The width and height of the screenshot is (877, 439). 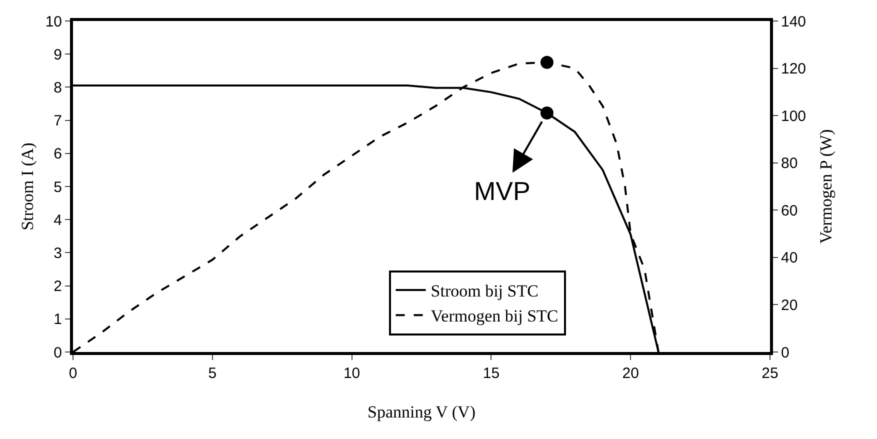 What do you see at coordinates (422, 412) in the screenshot?
I see `x-axis-title: Spanning V (V)` at bounding box center [422, 412].